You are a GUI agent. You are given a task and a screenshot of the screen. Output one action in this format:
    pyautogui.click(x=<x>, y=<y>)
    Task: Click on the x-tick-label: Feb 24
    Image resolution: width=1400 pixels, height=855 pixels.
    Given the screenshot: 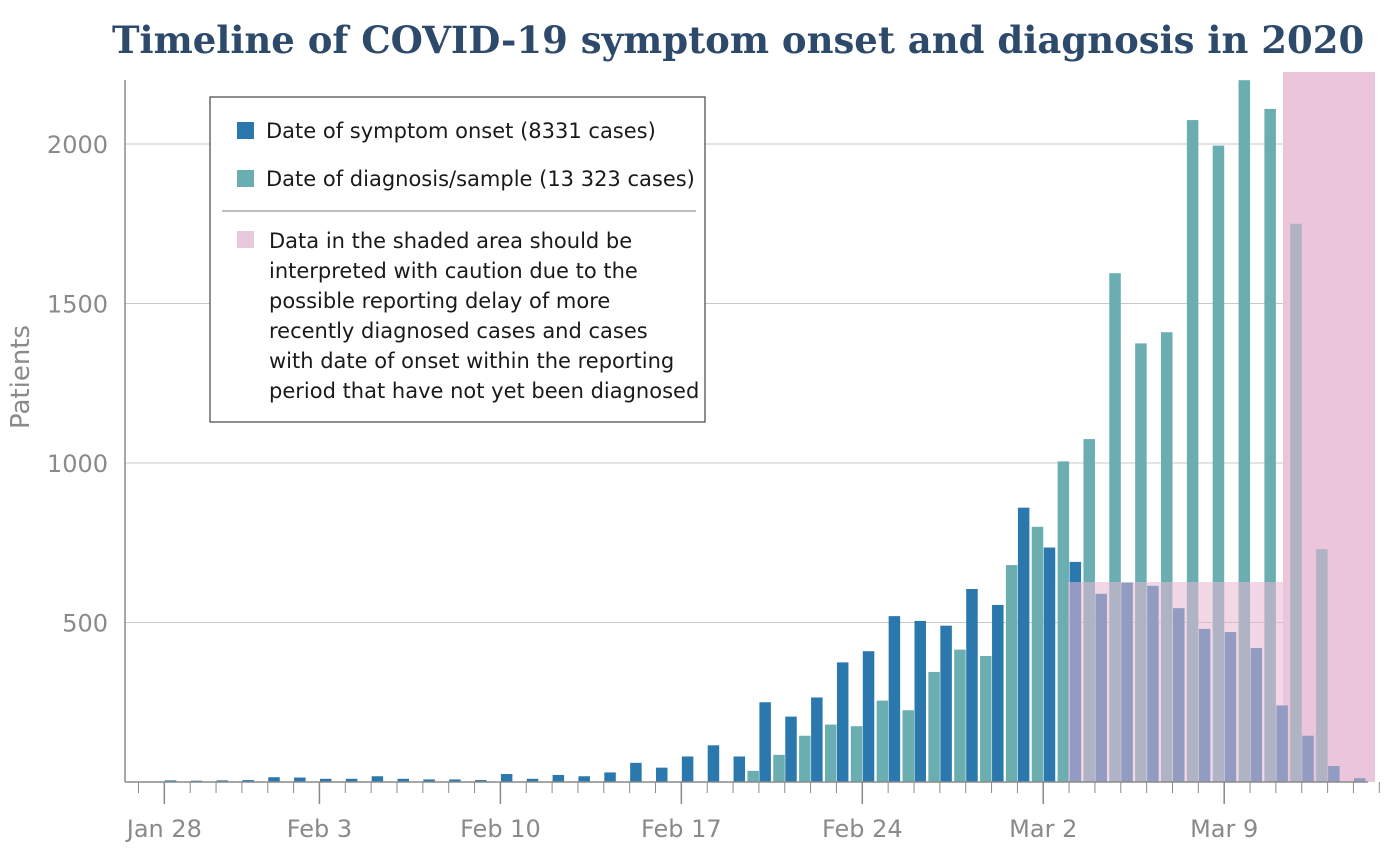 What is the action you would take?
    pyautogui.click(x=862, y=829)
    